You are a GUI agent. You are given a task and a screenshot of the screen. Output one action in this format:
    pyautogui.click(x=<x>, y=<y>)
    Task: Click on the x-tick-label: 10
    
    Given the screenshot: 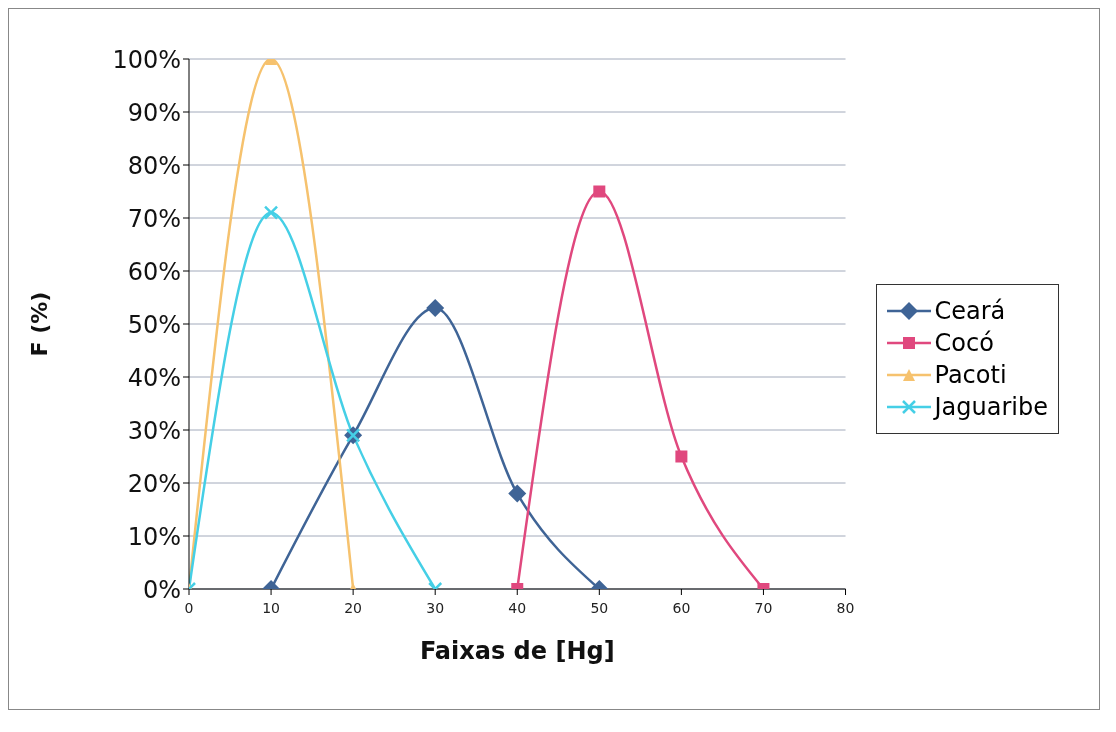 What is the action you would take?
    pyautogui.click(x=271, y=607)
    